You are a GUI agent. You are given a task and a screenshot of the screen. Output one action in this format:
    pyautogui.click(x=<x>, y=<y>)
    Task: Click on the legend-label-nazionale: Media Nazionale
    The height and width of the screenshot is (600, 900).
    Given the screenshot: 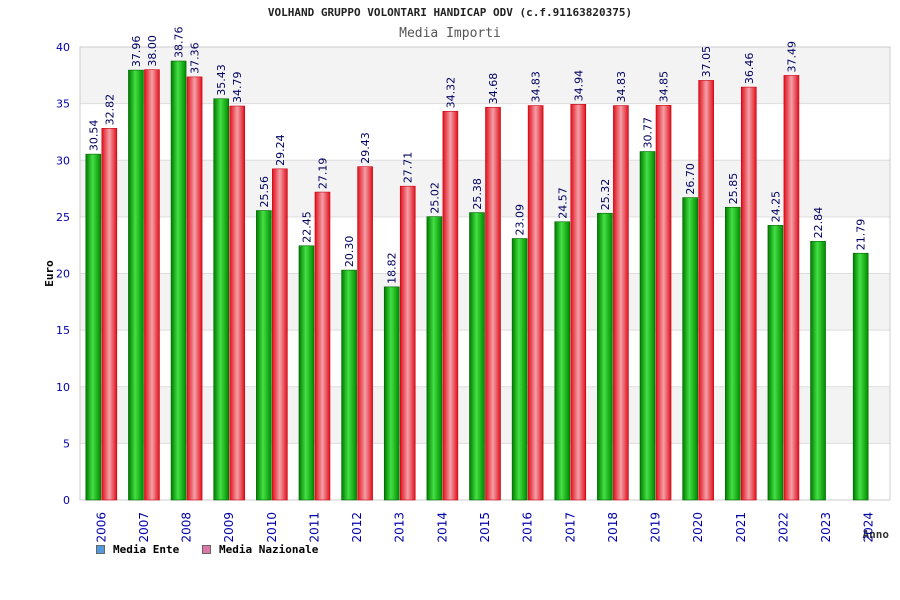 What is the action you would take?
    pyautogui.click(x=269, y=549)
    